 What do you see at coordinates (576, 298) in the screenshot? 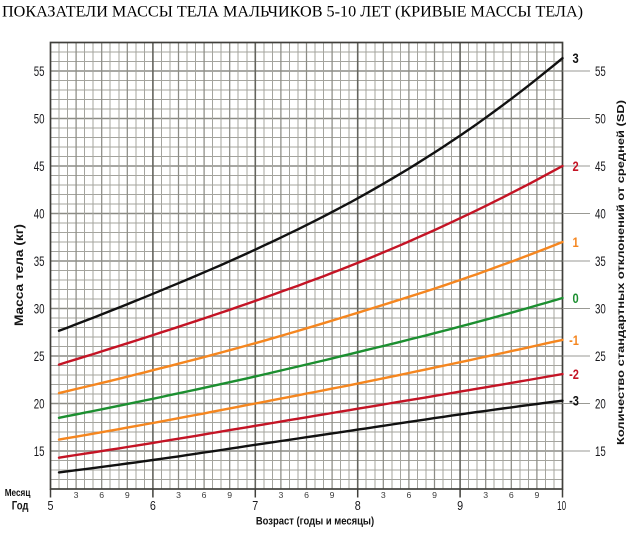
I see `svg-text: 0` at bounding box center [576, 298].